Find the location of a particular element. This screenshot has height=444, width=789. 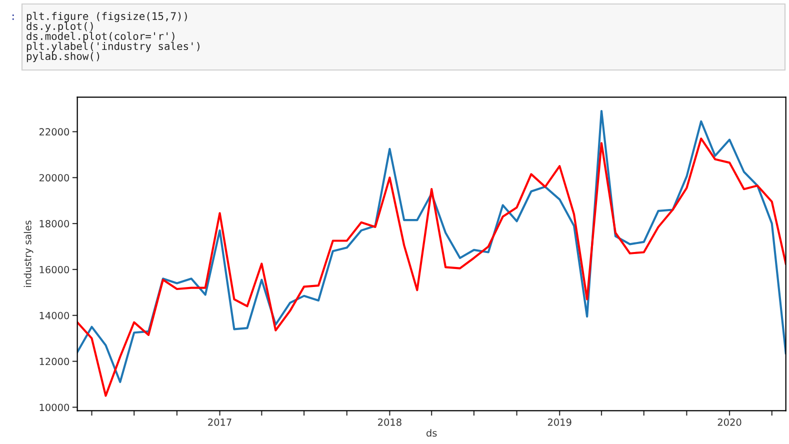

y-tick-label: 20000 is located at coordinates (54, 178).